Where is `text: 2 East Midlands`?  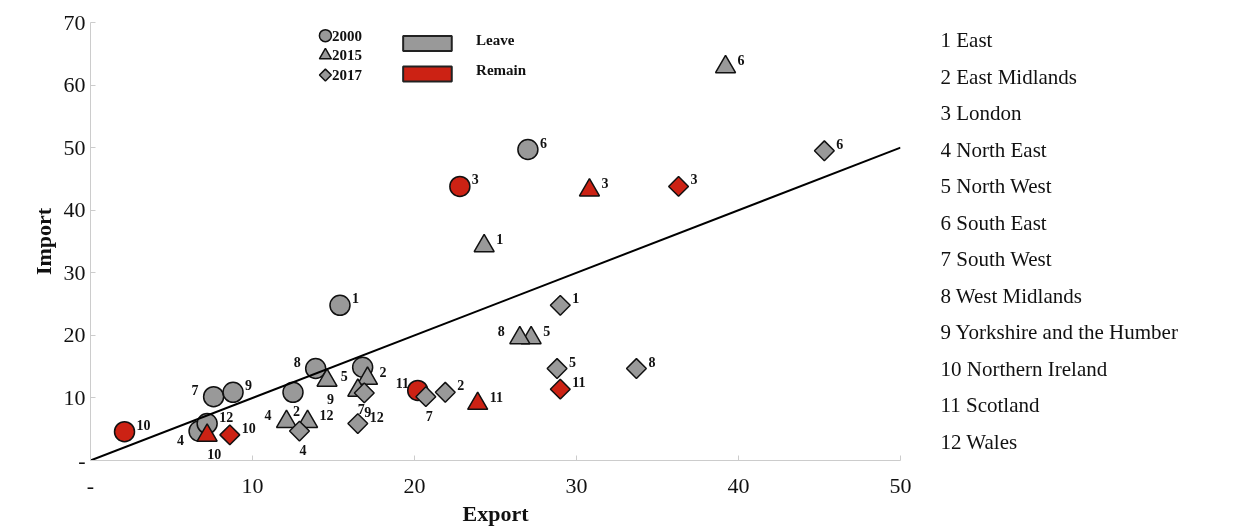 text: 2 East Midlands is located at coordinates (1008, 76).